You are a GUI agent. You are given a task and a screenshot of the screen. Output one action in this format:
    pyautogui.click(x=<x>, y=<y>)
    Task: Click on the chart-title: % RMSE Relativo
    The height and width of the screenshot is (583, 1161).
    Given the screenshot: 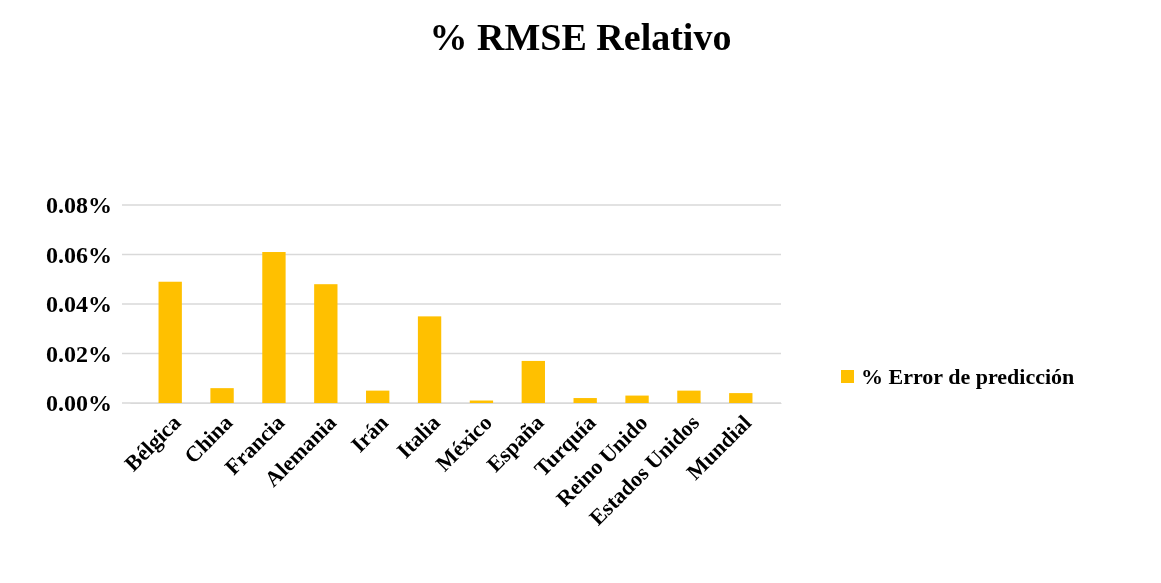 What is the action you would take?
    pyautogui.click(x=580, y=37)
    